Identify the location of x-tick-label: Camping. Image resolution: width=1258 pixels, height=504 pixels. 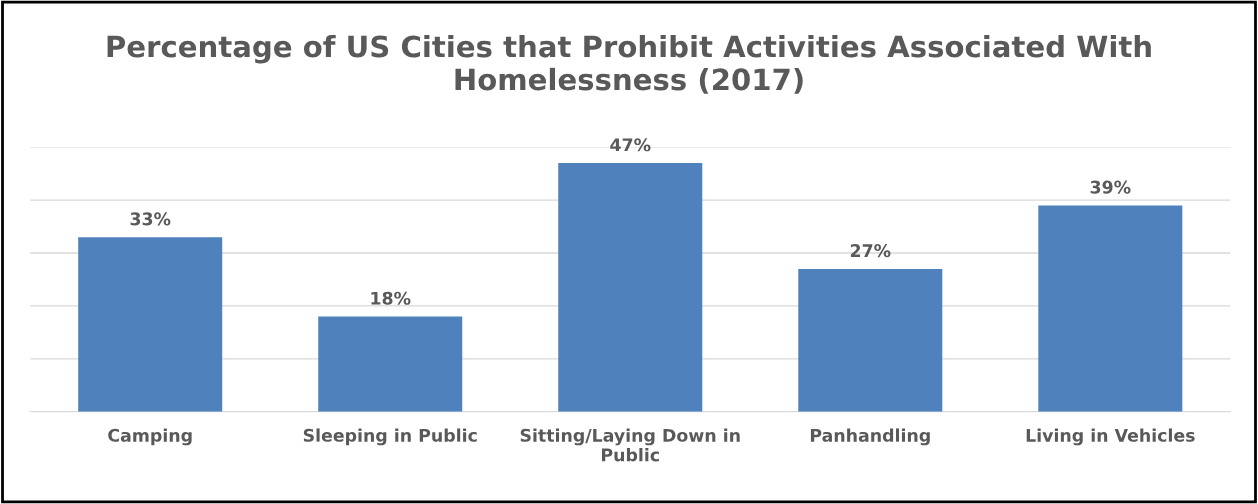
(150, 437).